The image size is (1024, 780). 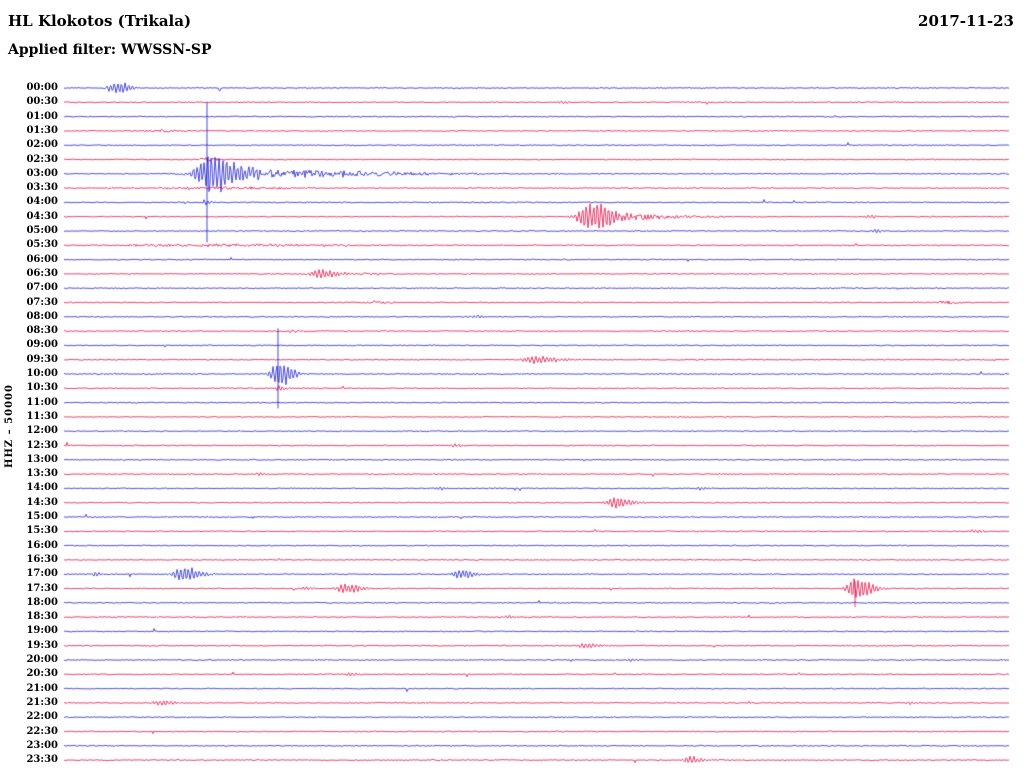 What do you see at coordinates (42, 631) in the screenshot?
I see `row-time-label: 19:00` at bounding box center [42, 631].